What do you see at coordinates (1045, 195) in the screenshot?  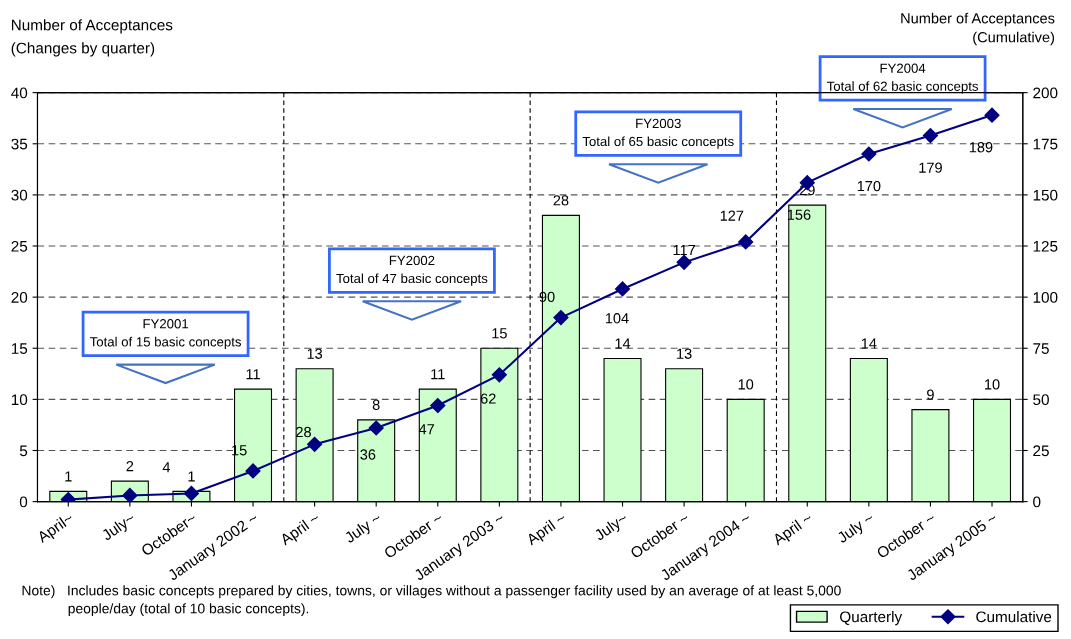 I see `y2-tick-label: 150` at bounding box center [1045, 195].